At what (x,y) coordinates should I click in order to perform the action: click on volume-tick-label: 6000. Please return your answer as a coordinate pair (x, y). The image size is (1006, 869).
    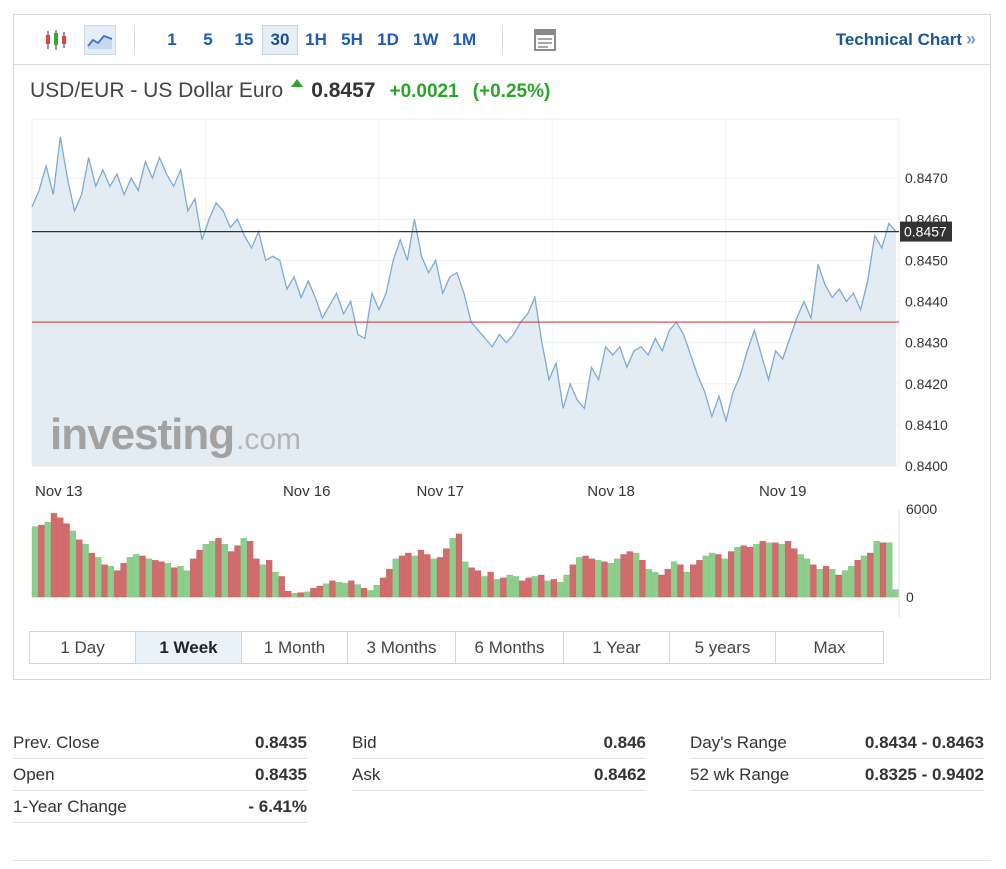
    Looking at the image, I should click on (921, 509).